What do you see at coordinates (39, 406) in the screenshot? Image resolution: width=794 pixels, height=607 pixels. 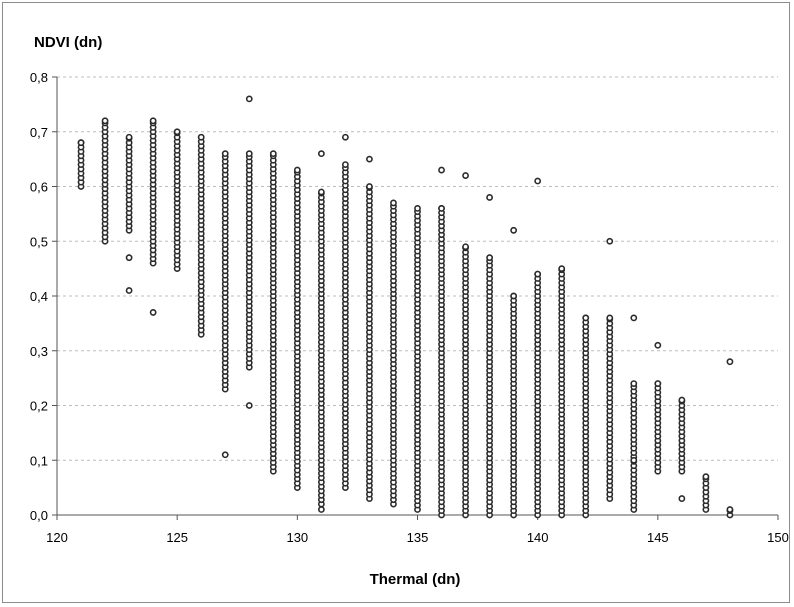 I see `y-tick-label: 0,2` at bounding box center [39, 406].